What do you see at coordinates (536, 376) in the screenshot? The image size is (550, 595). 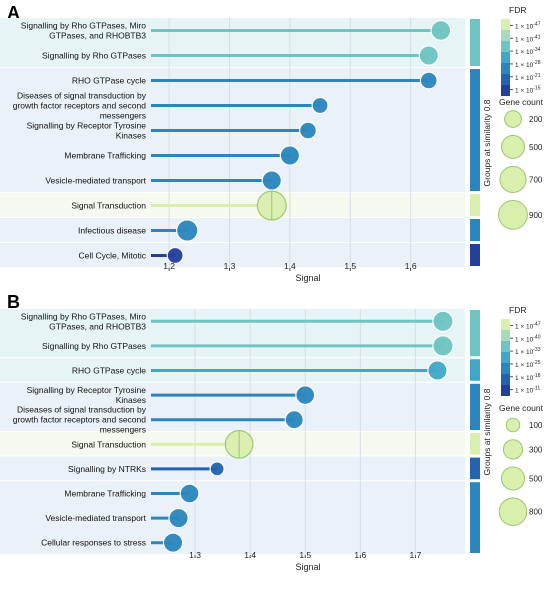 I see `fdr-label-exponent: -18` at bounding box center [536, 376].